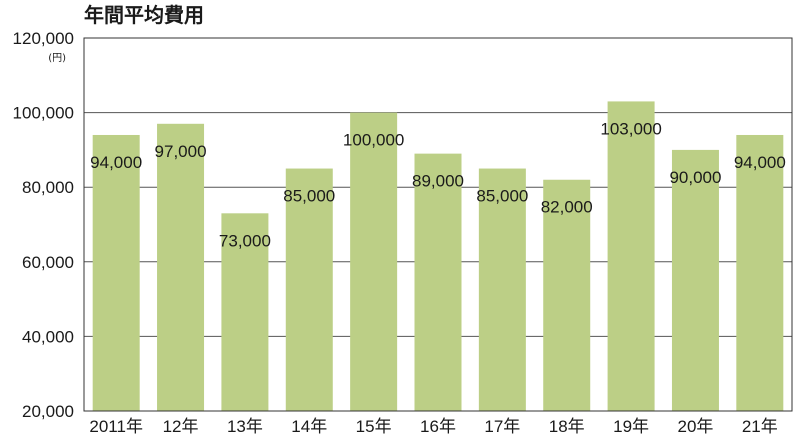 This screenshot has width=800, height=441. I want to click on y-tick-label: 80,000, so click(48, 187).